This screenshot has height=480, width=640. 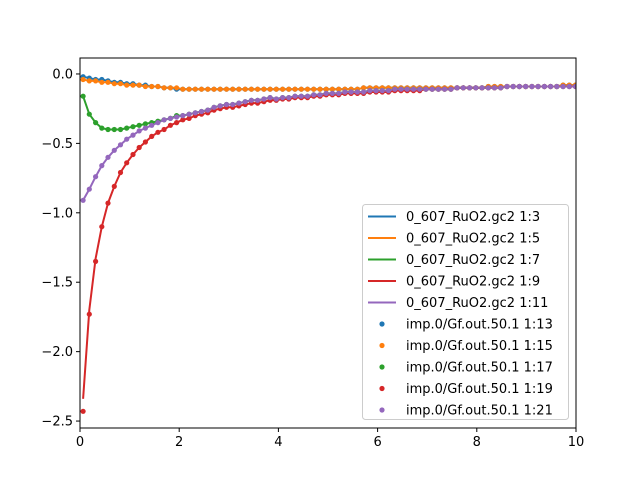 I want to click on legend-label: imp.0/Gf.out.50.1 1:17, so click(x=479, y=368).